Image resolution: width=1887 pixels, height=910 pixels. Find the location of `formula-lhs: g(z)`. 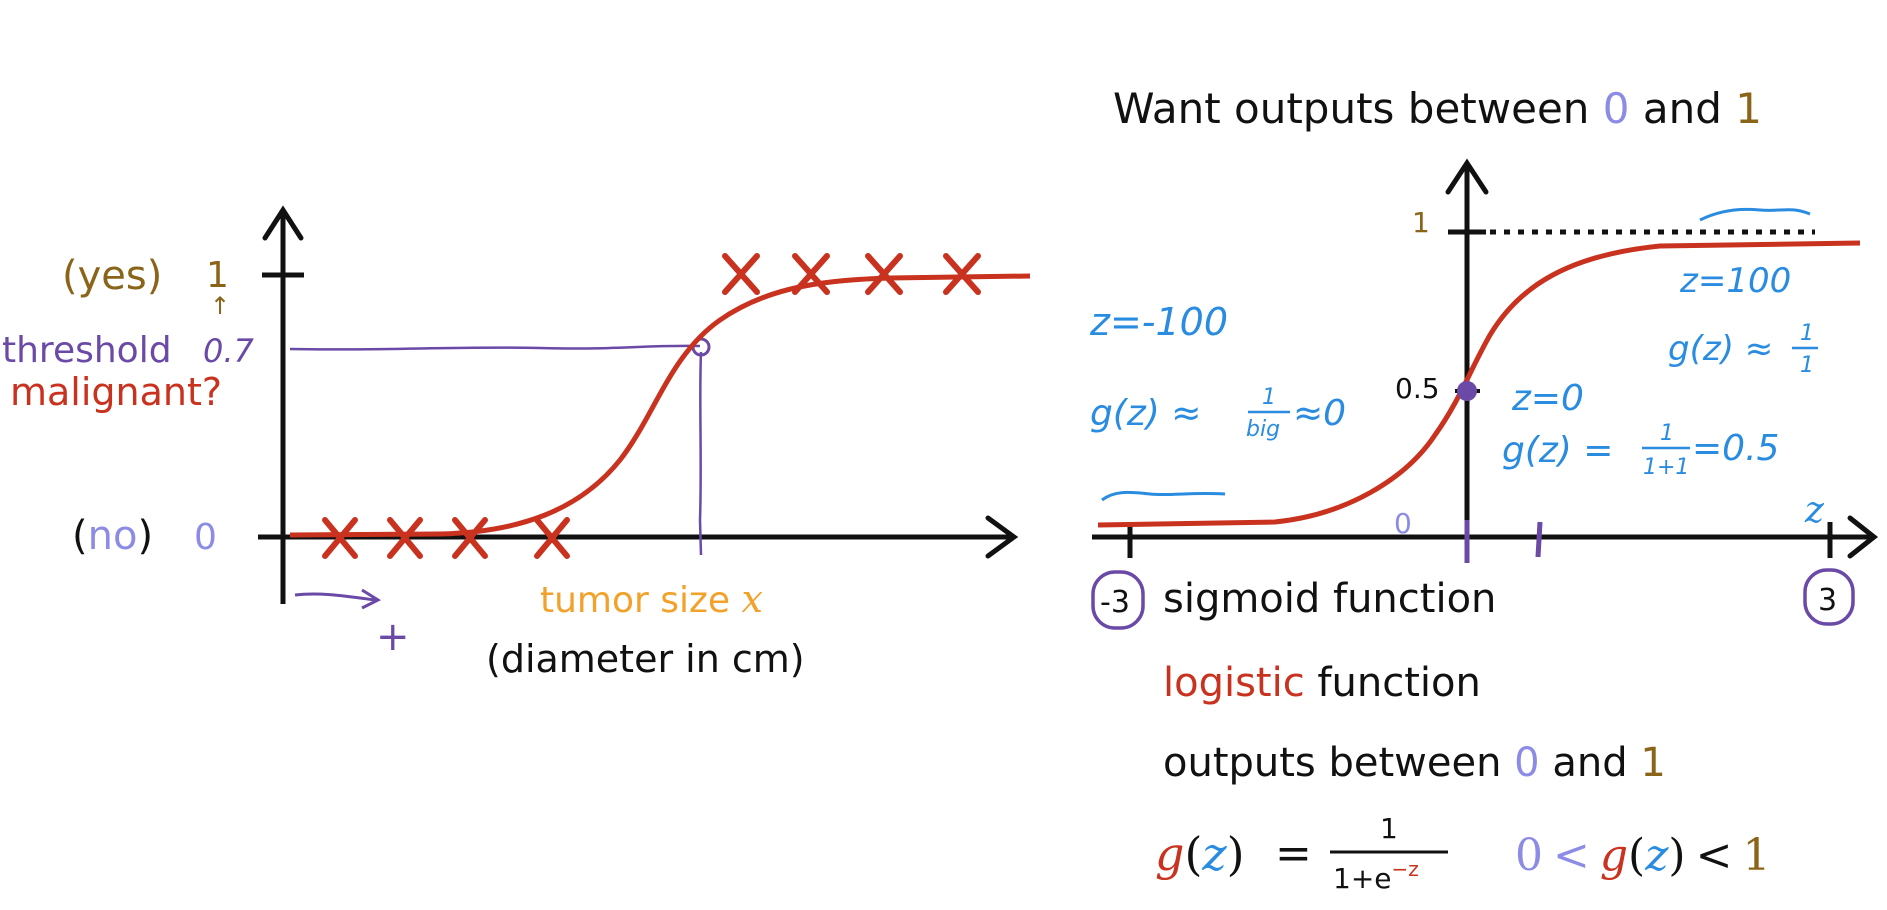

formula-lhs: g(z) is located at coordinates (1200, 854).